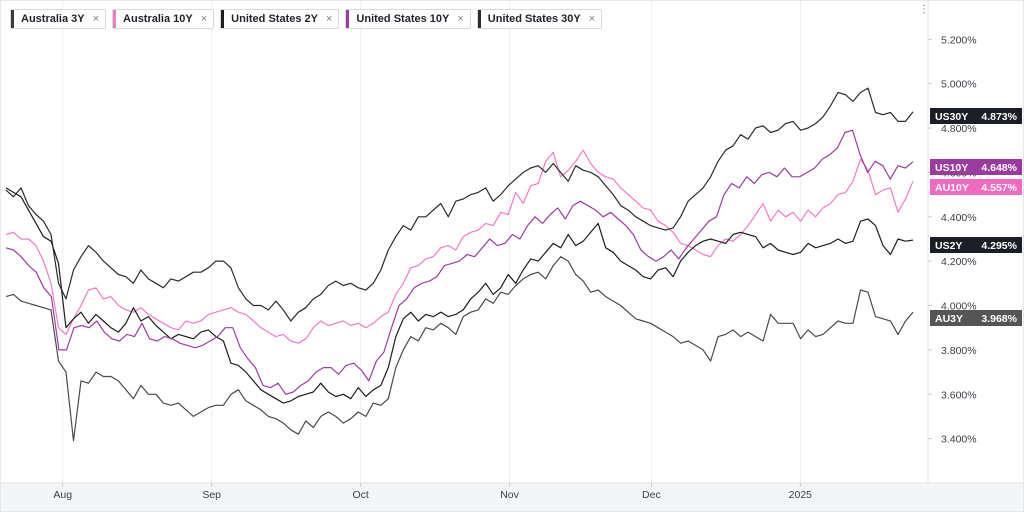 This screenshot has height=512, width=1024. I want to click on legend-label: United States 30Y, so click(534, 19).